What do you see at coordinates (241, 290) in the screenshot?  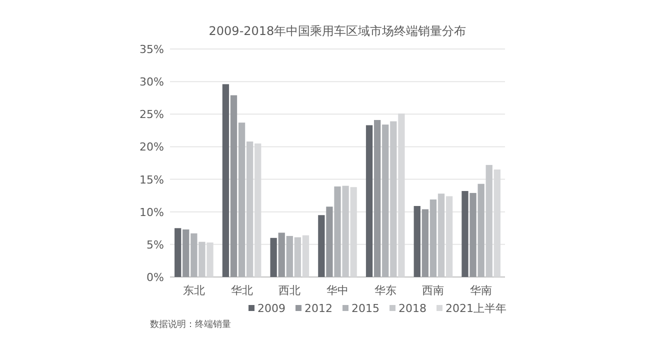 I see `x-tick-label: 华北` at bounding box center [241, 290].